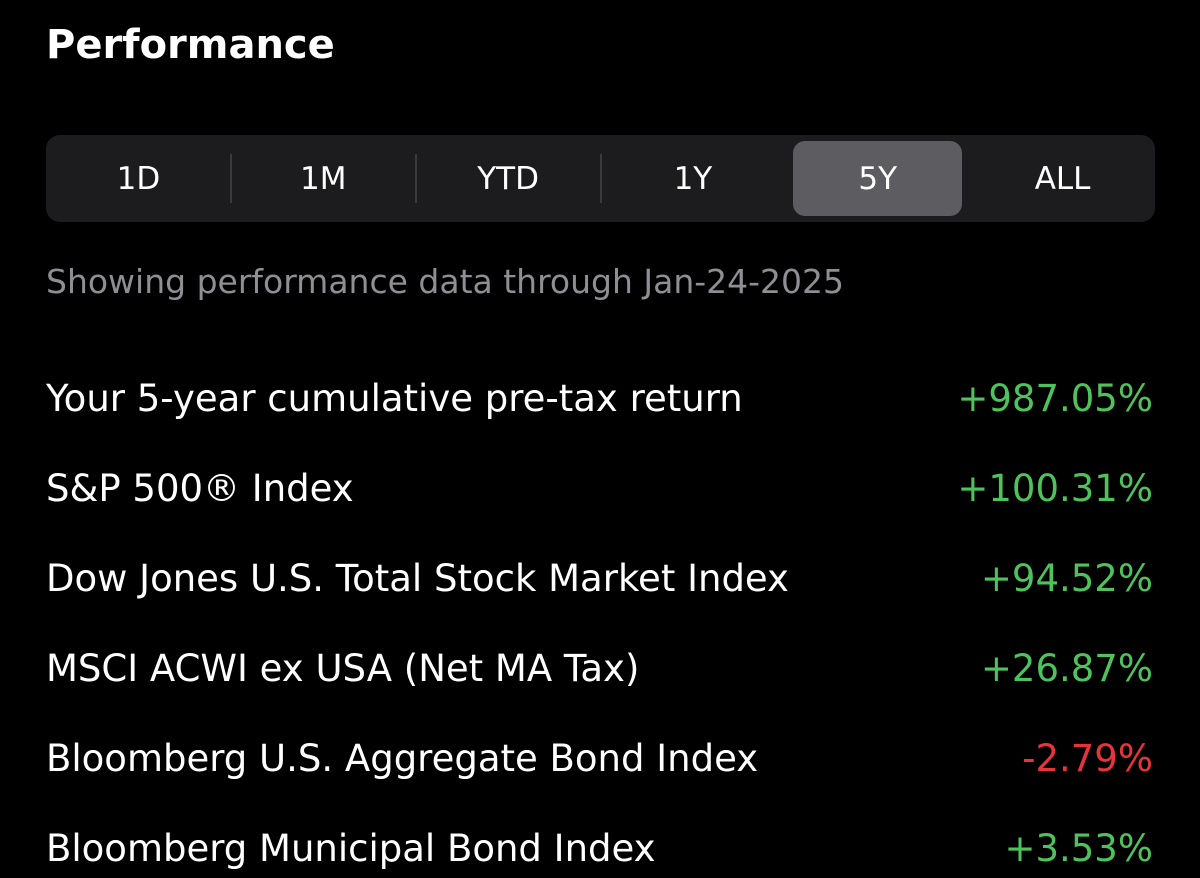 The image size is (1200, 878). What do you see at coordinates (343, 668) in the screenshot?
I see `row-label: MSCI ACWI ex USA (Net MA Tax)` at bounding box center [343, 668].